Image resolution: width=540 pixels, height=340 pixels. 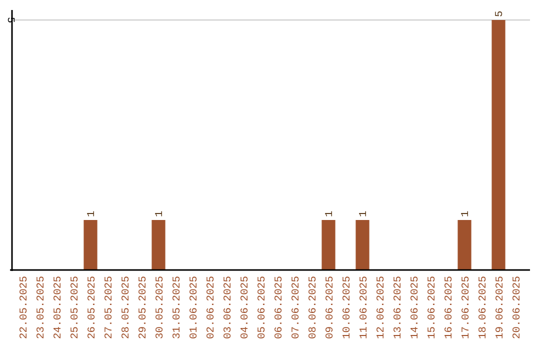 I want to click on x-tick-label: 16.06.2025, so click(x=450, y=308).